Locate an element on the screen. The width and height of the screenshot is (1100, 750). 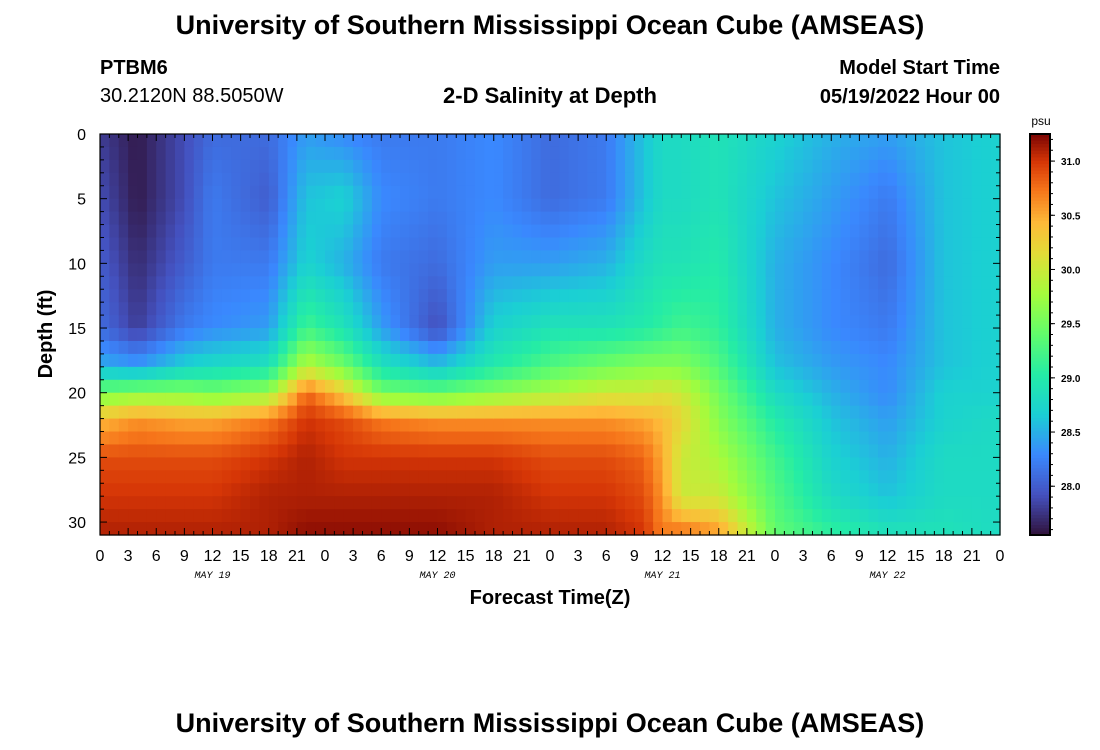
y-tick-label: 15 is located at coordinates (77, 329).